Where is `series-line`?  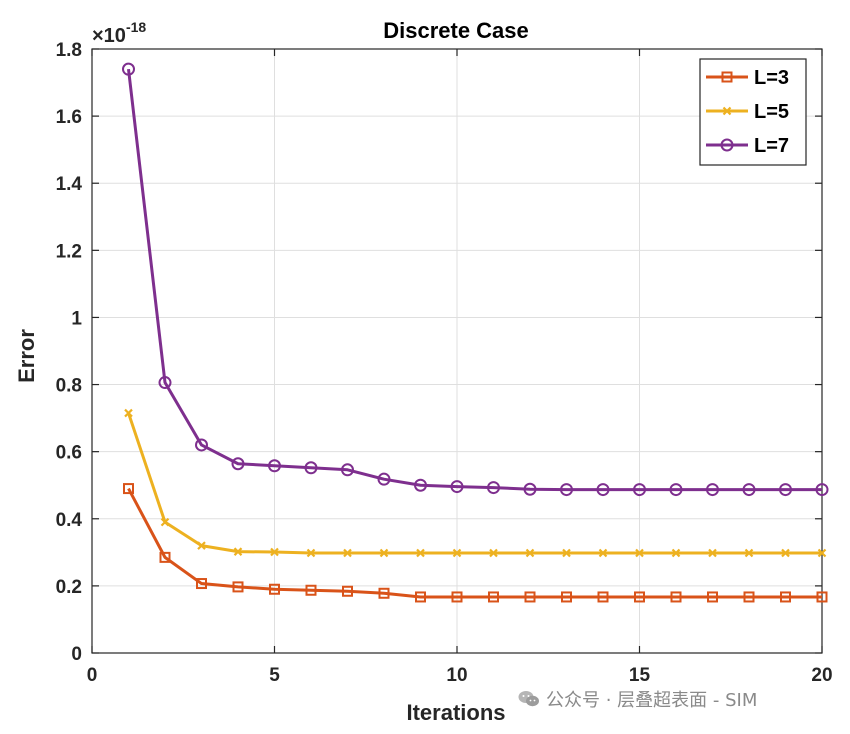 series-line is located at coordinates (474, 543).